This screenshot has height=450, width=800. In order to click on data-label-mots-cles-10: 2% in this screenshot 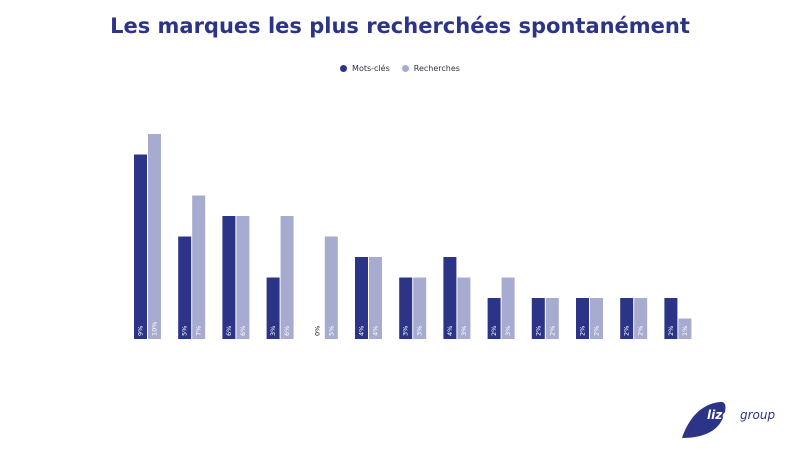, I will do `click(538, 331)`.